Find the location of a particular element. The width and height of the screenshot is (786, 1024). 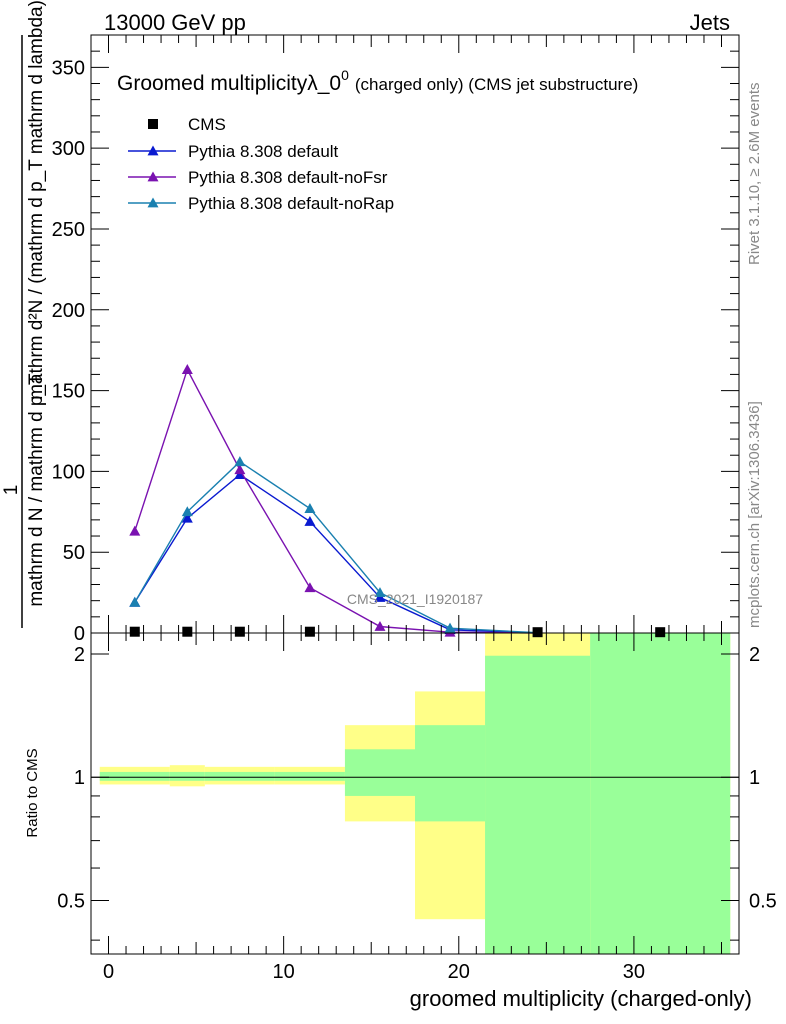

y-tick-label: 100 is located at coordinates (68, 472).